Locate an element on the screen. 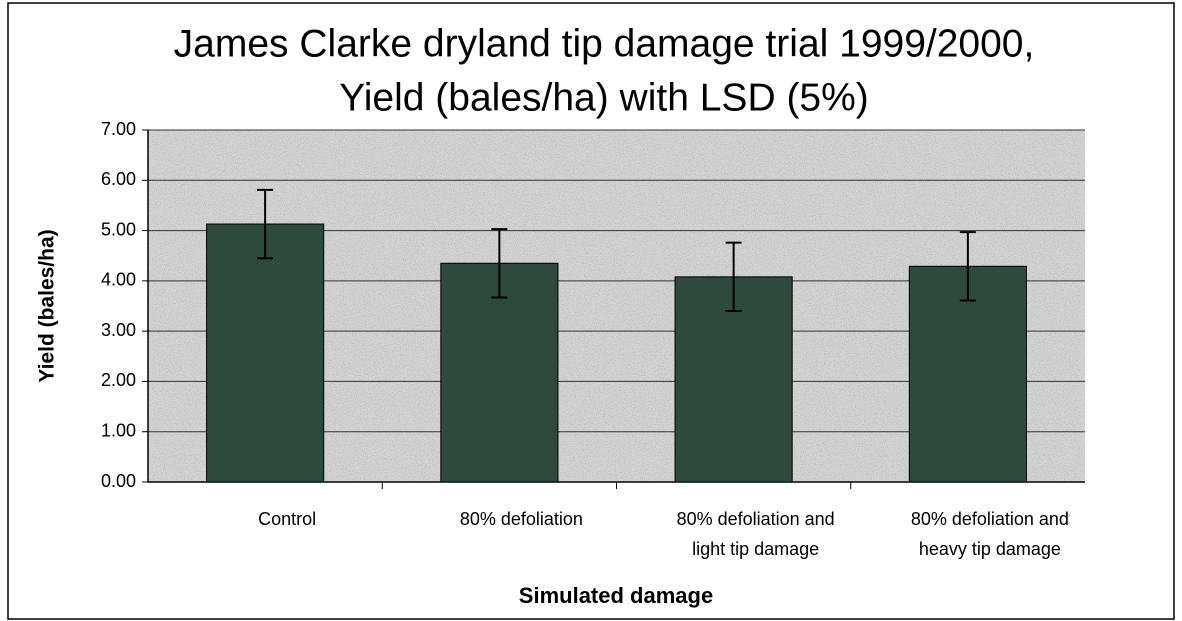 This screenshot has height=621, width=1182. x-tick-label: heavy tip damage is located at coordinates (990, 549).